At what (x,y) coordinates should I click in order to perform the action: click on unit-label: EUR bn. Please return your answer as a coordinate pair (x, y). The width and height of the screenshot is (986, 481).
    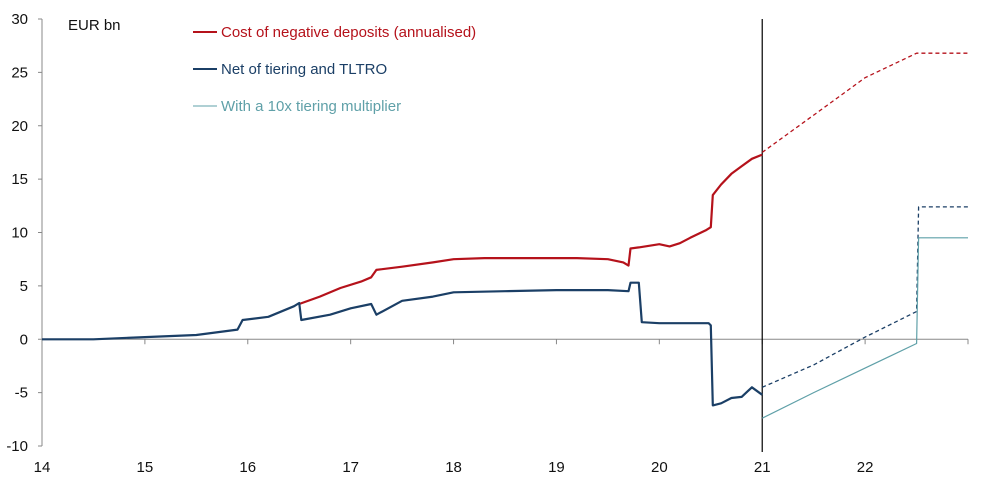
    Looking at the image, I should click on (94, 25).